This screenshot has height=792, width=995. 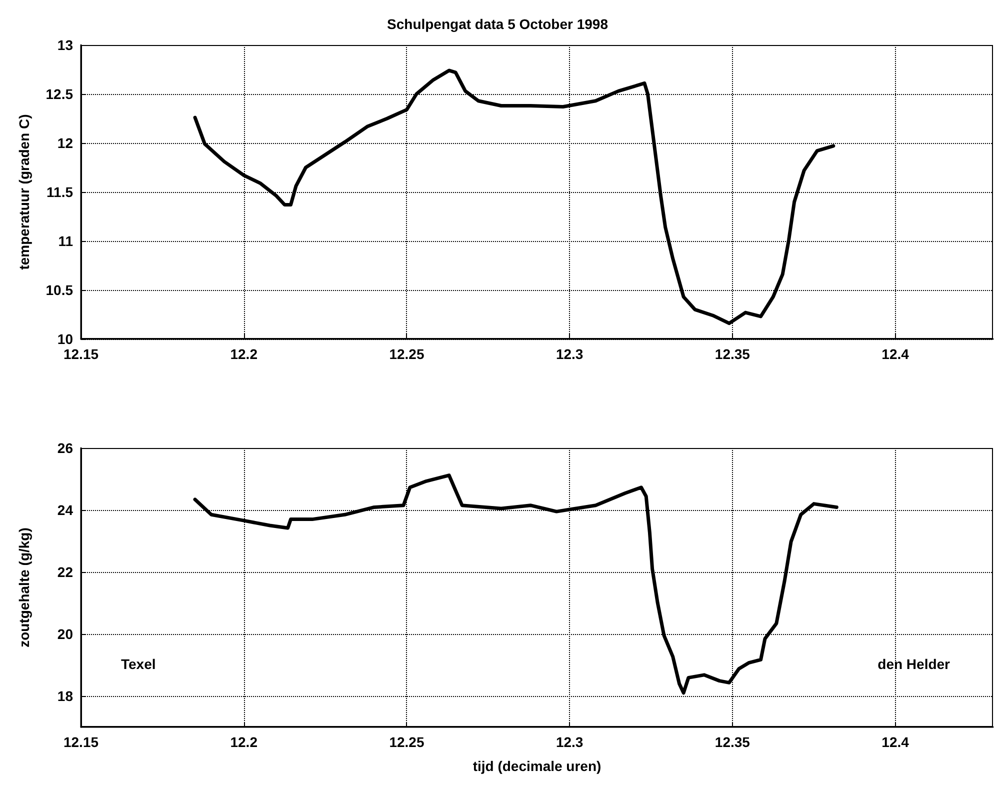 I want to click on y-tick-label: 11.5, so click(x=60, y=192).